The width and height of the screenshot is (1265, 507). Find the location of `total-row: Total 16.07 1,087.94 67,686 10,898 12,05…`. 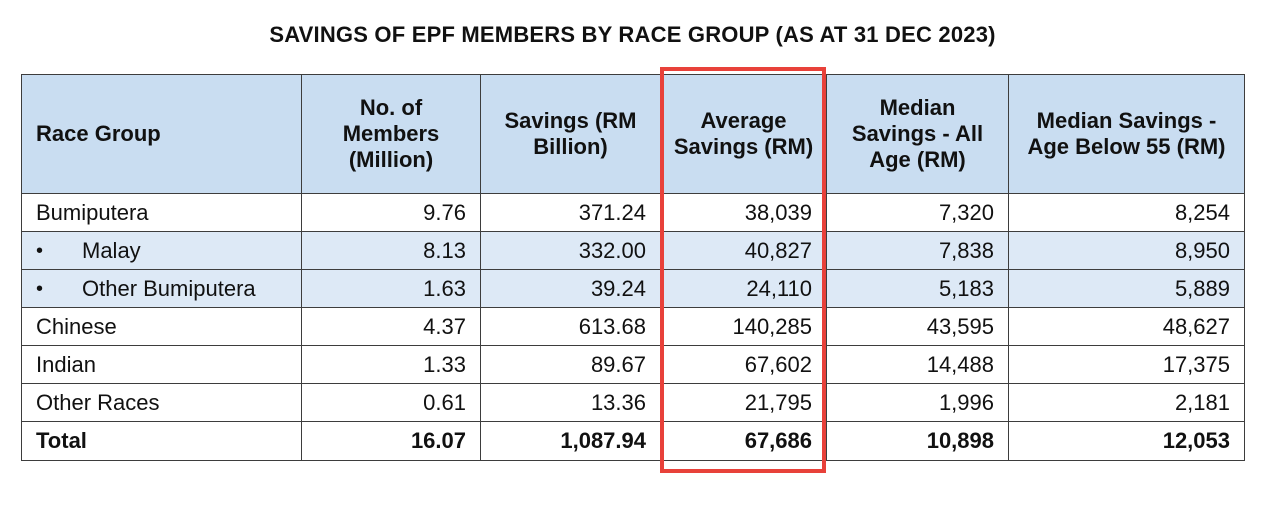

total-row: Total 16.07 1,087.94 67,686 10,898 12,05… is located at coordinates (633, 441).